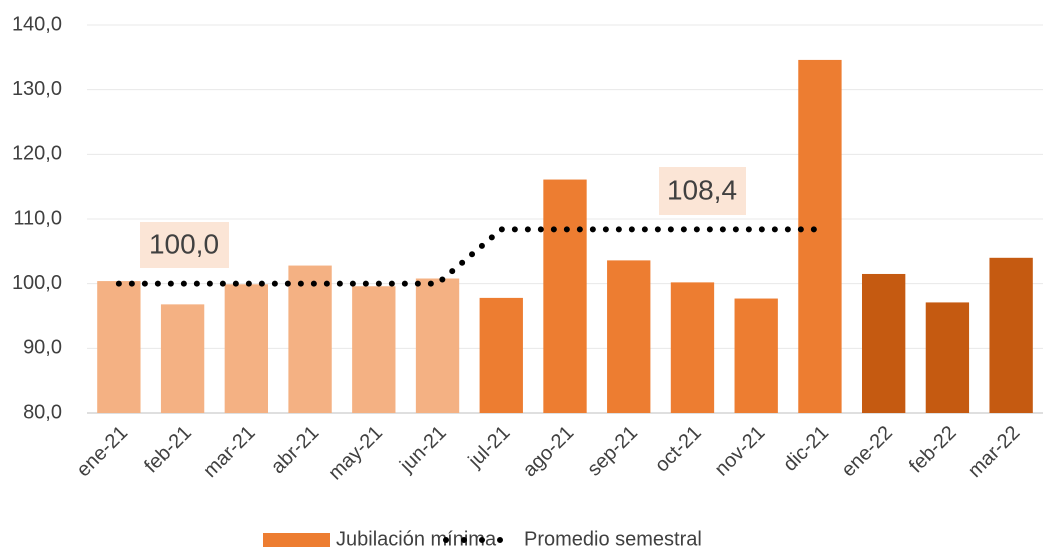 Image resolution: width=1043 pixels, height=552 pixels. What do you see at coordinates (867, 452) in the screenshot?
I see `x-tick-label: ene-22` at bounding box center [867, 452].